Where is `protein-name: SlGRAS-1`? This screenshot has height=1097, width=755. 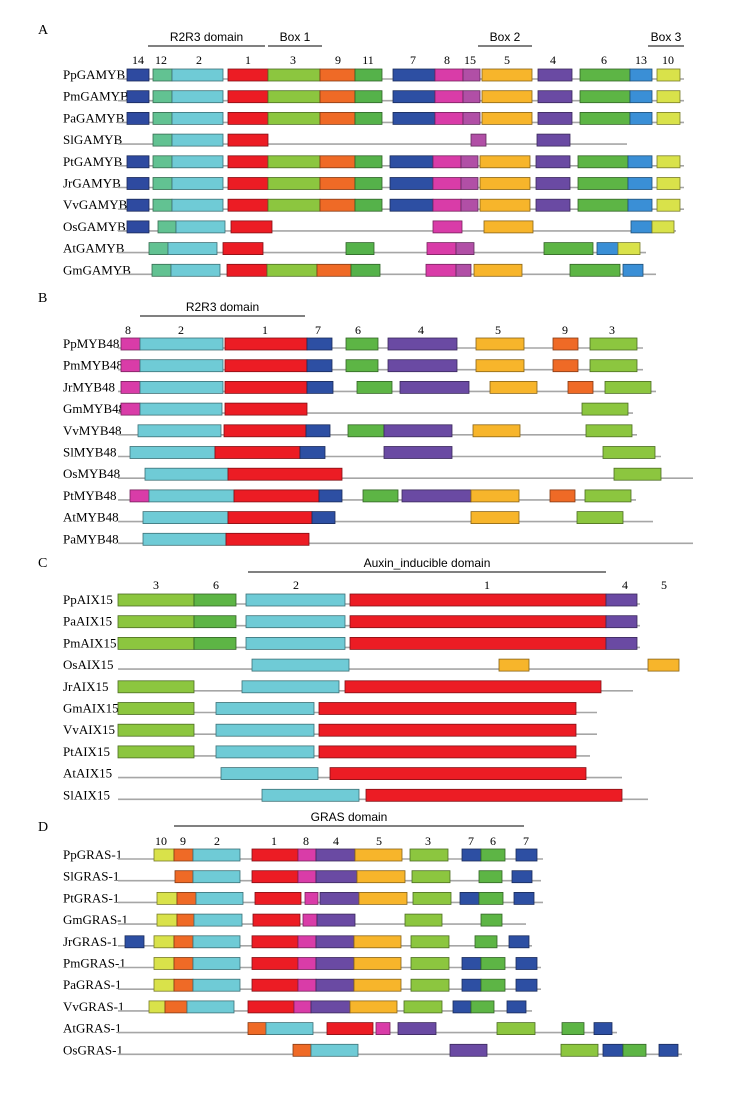 protein-name: SlGRAS-1 is located at coordinates (91, 876).